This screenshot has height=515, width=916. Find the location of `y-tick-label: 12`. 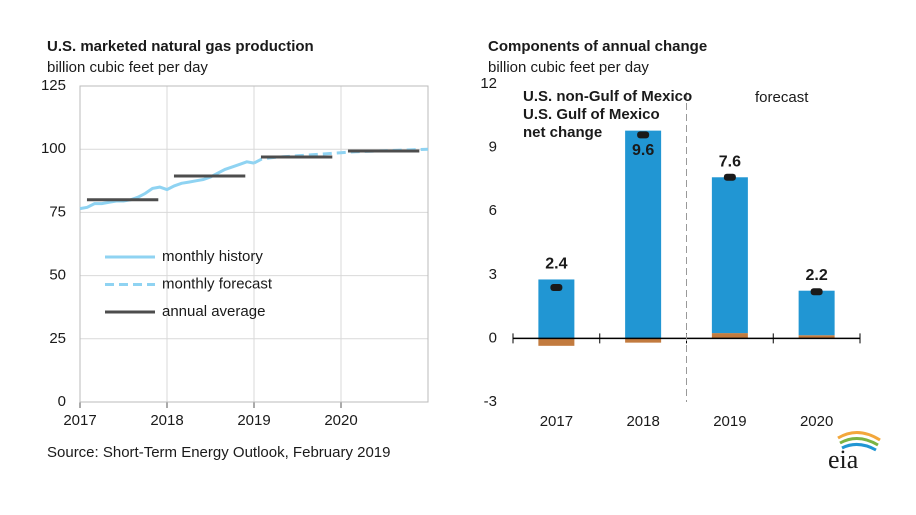

y-tick-label: 12 is located at coordinates (488, 83).